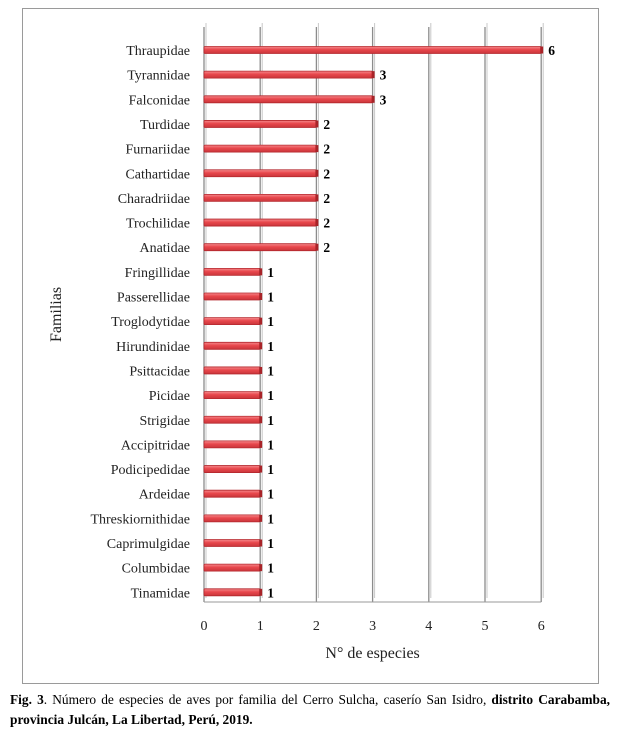  I want to click on category-label: Furnariidae, so click(157, 150).